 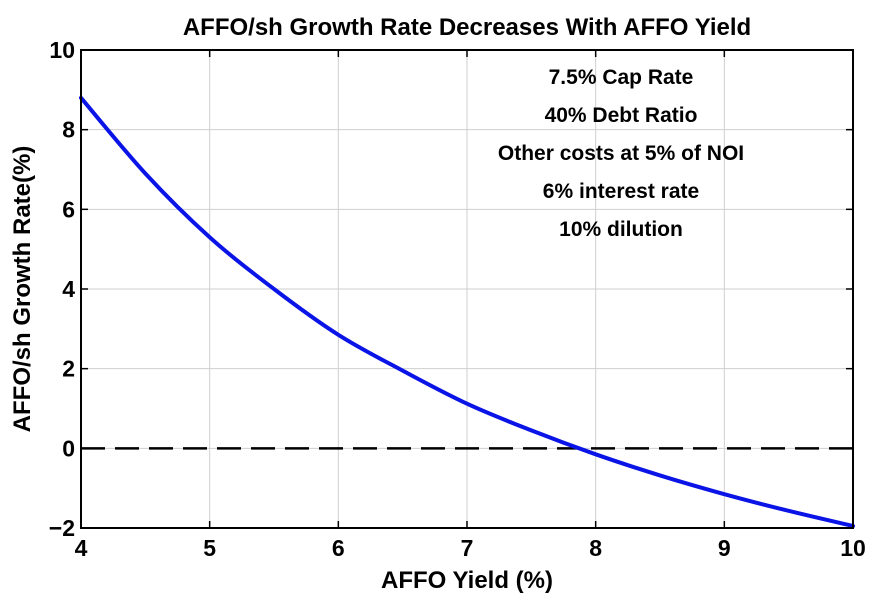 I want to click on y-tick-label-0: −2, so click(x=62, y=528).